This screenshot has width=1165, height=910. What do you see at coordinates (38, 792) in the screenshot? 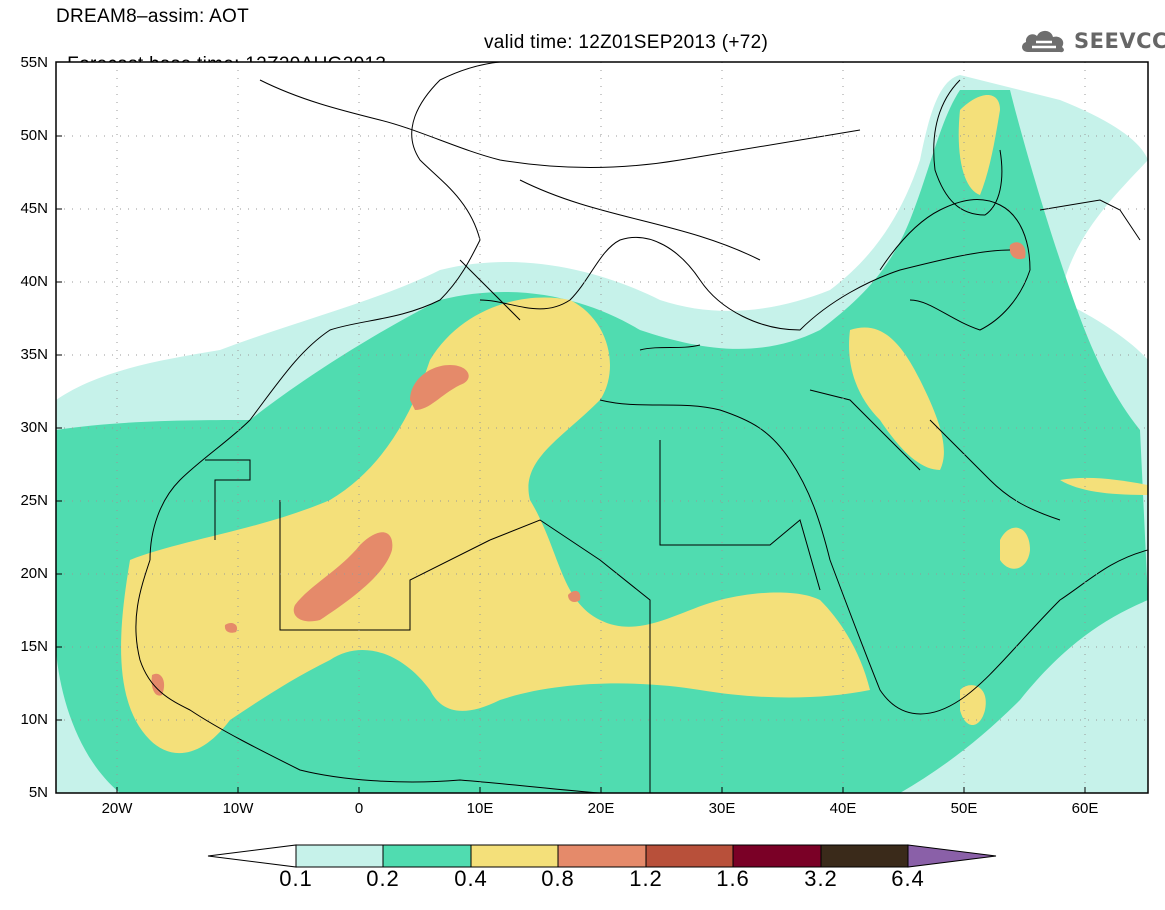
I see `lat-label: 5N` at bounding box center [38, 792].